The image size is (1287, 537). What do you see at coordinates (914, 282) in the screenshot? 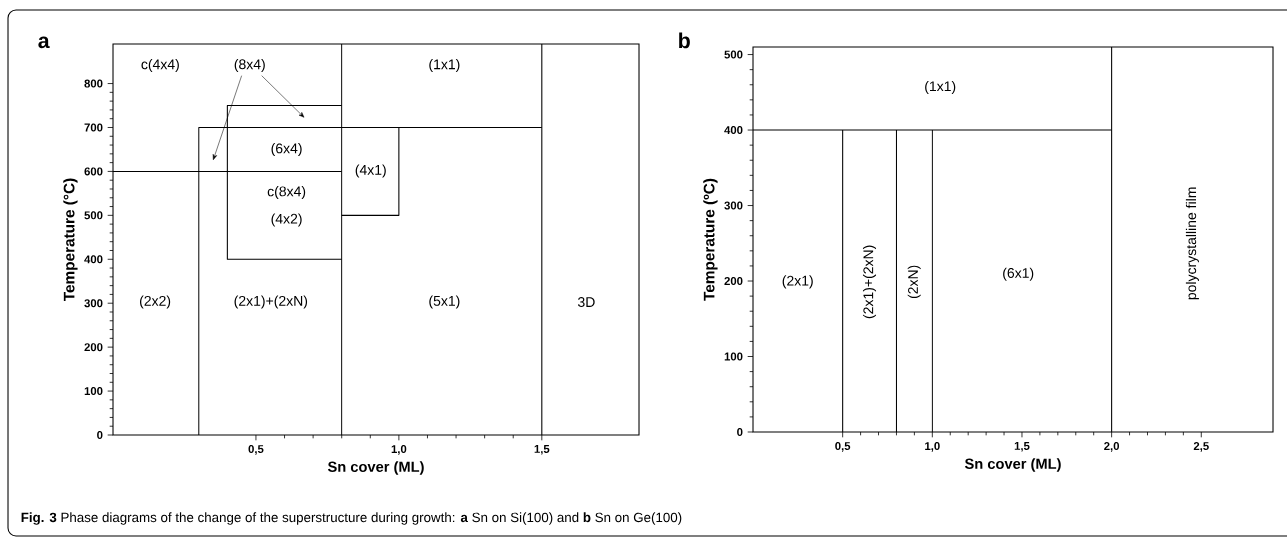
I see `annotation: (2xN)` at bounding box center [914, 282].